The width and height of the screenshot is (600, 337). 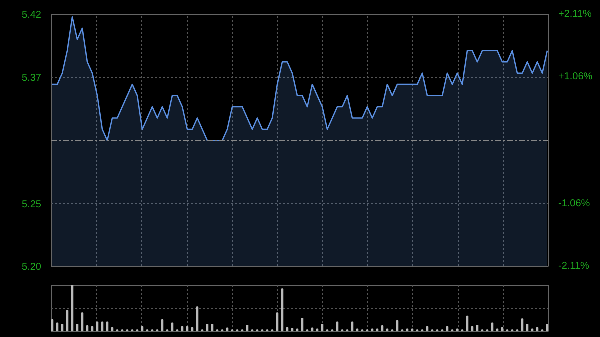 I want to click on y2-tick-label: +2.11%, so click(x=575, y=14).